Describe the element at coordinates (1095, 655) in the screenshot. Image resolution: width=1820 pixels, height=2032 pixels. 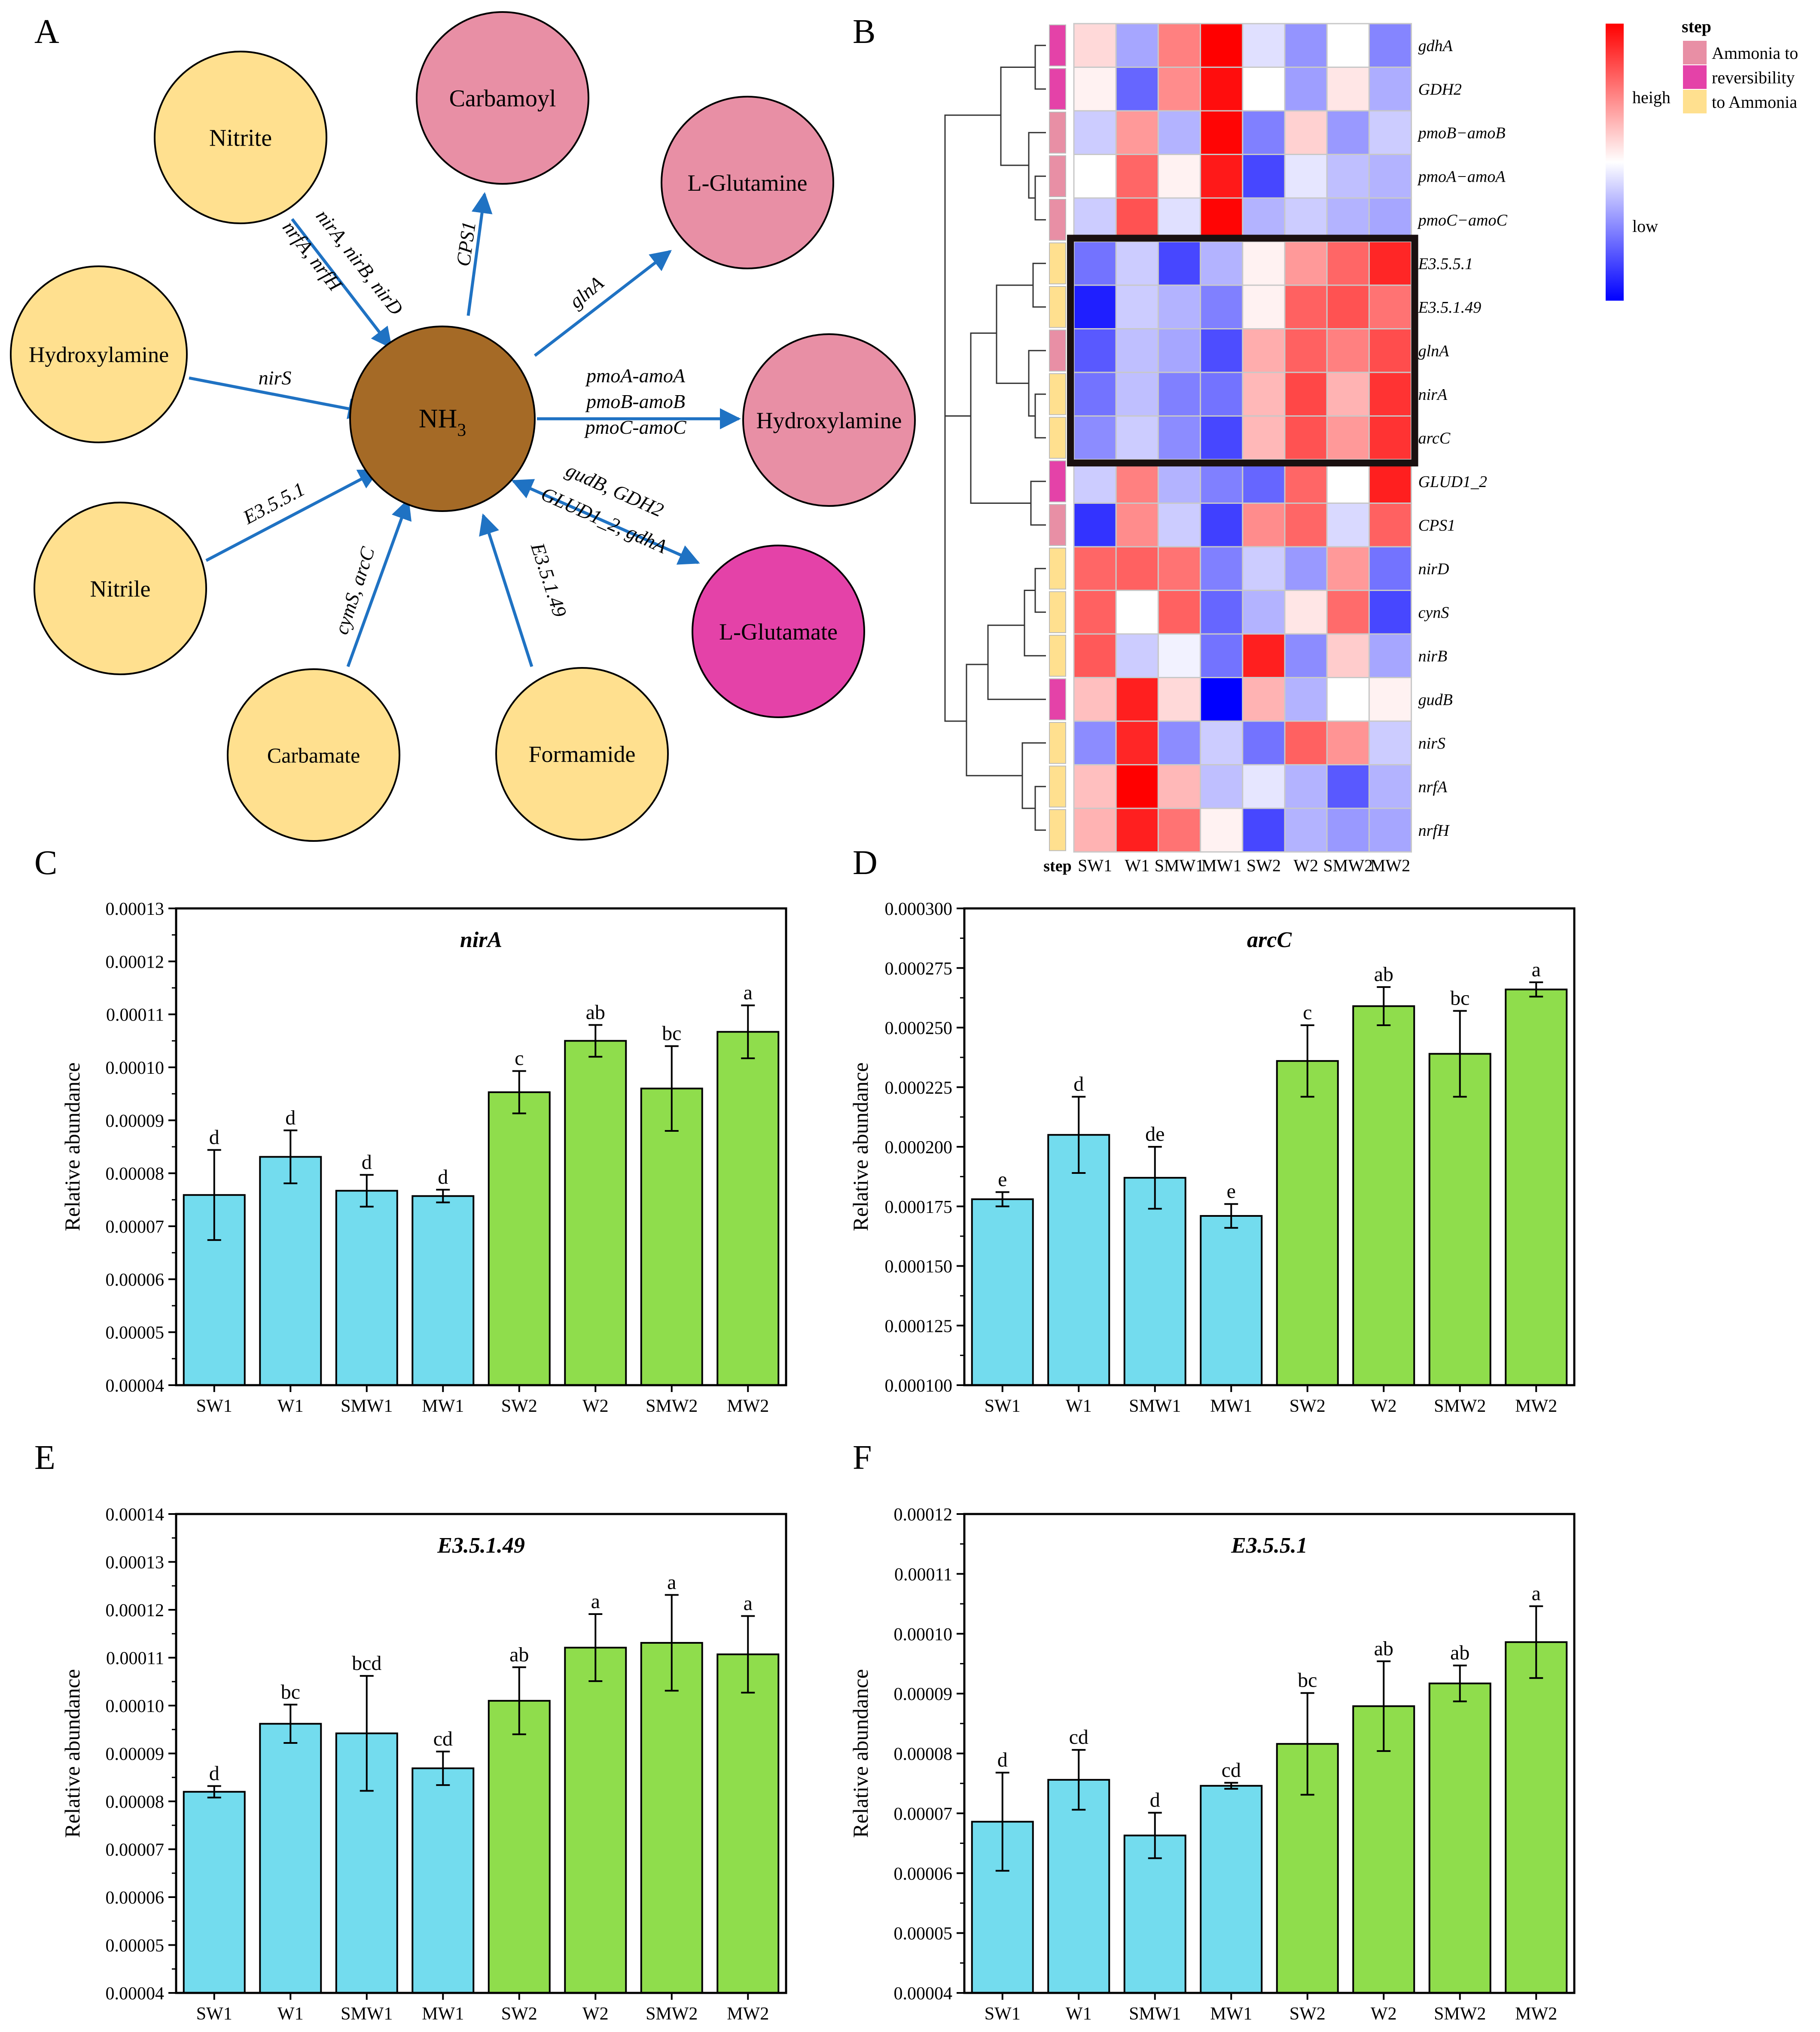
I see `heat-cell-r15-c1` at that location.